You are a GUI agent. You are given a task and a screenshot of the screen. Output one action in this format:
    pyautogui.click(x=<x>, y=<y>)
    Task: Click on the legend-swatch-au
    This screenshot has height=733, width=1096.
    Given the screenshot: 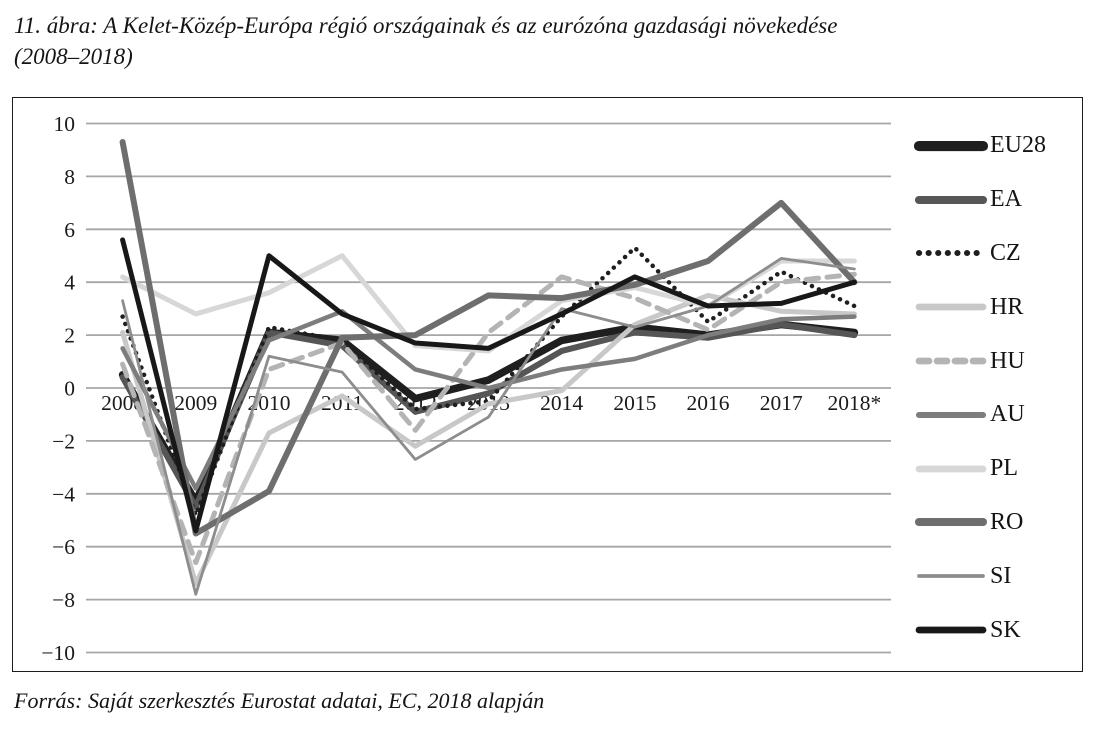 What is the action you would take?
    pyautogui.click(x=951, y=414)
    